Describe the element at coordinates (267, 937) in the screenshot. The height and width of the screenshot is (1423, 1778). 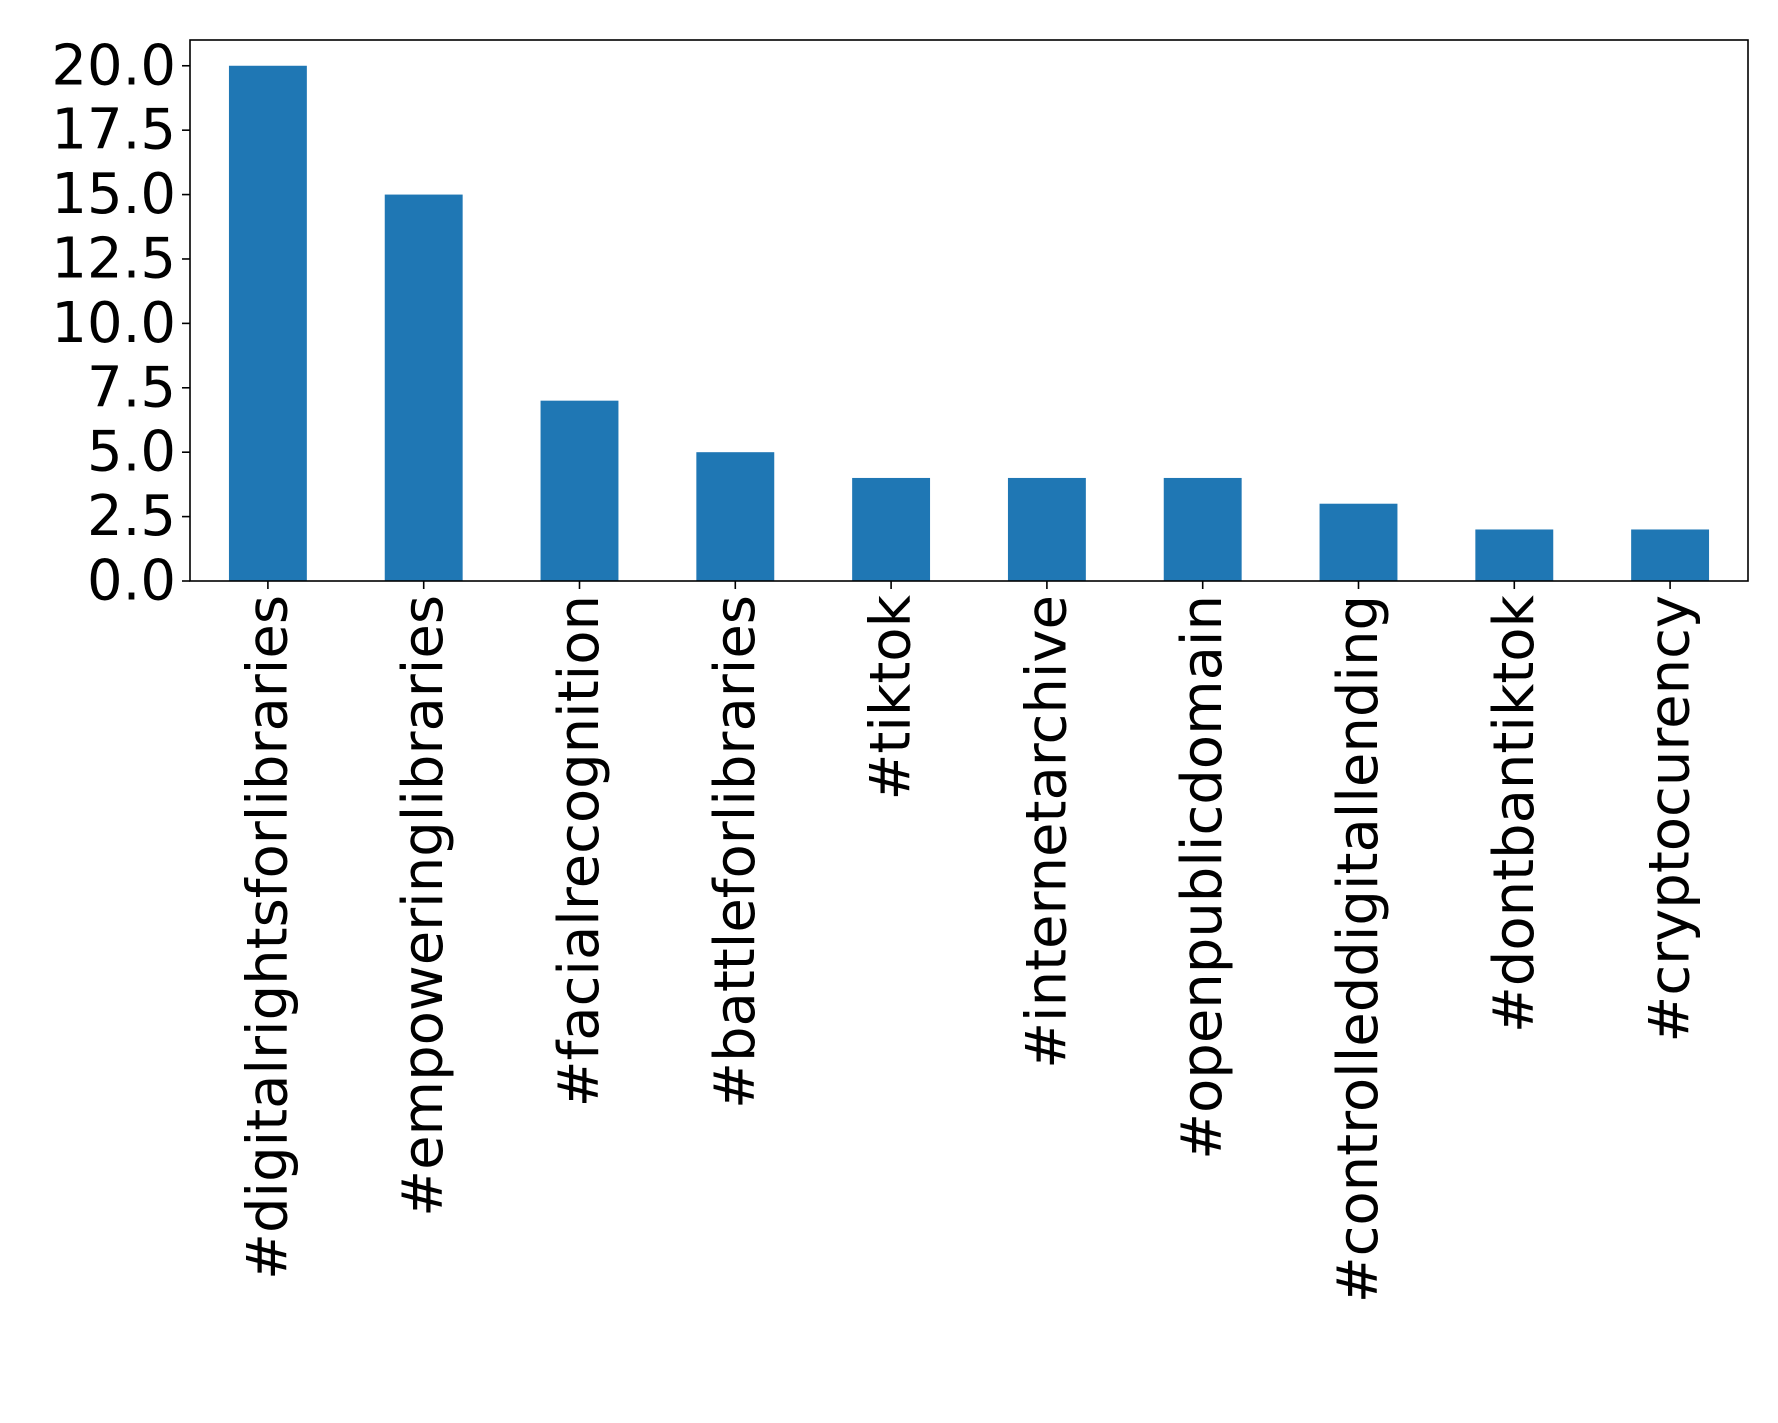
I see `x-tick-label: #digitalrightsforlibraries` at that location.